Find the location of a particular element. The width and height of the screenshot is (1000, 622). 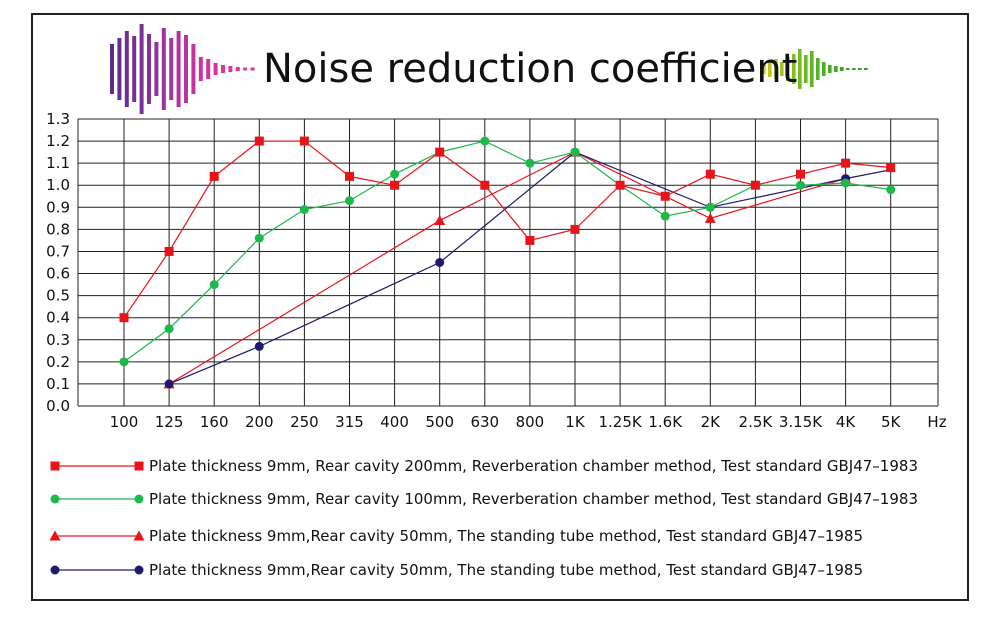

x-tick-label: 100 is located at coordinates (124, 422).